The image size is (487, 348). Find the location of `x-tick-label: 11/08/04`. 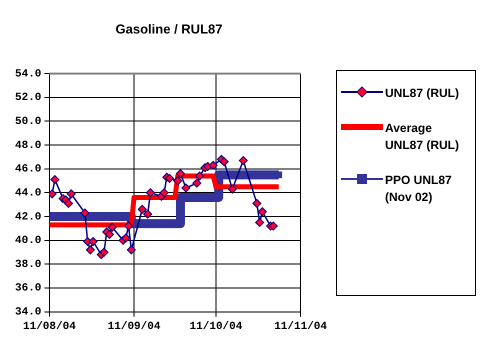

x-tick-label: 11/08/04 is located at coordinates (49, 327).